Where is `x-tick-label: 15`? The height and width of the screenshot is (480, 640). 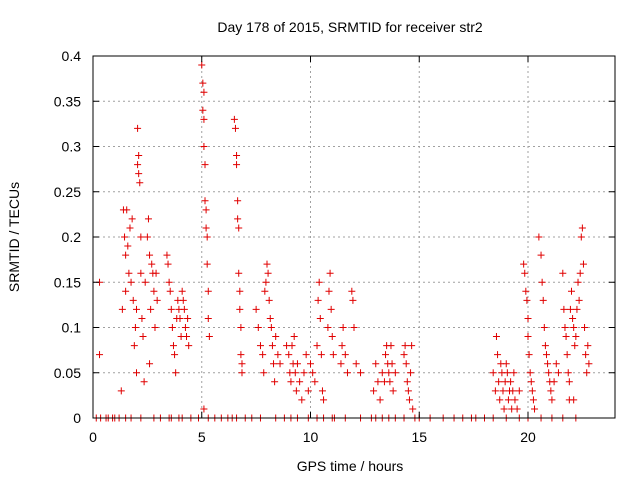
x-tick-label: 15 is located at coordinates (419, 437).